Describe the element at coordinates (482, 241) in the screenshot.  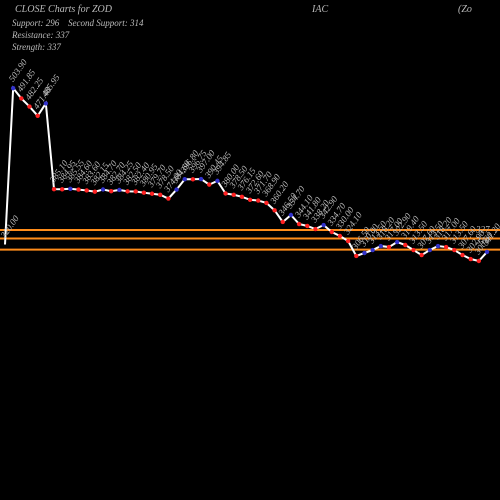
I see `level-label: 314` at that location.